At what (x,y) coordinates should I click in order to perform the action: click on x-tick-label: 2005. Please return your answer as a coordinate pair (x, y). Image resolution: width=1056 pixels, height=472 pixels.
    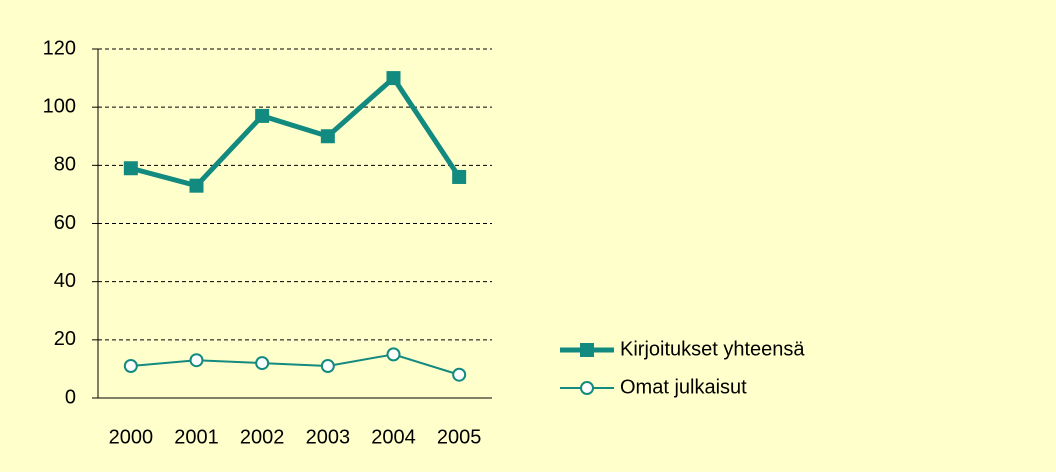
    Looking at the image, I should click on (459, 437).